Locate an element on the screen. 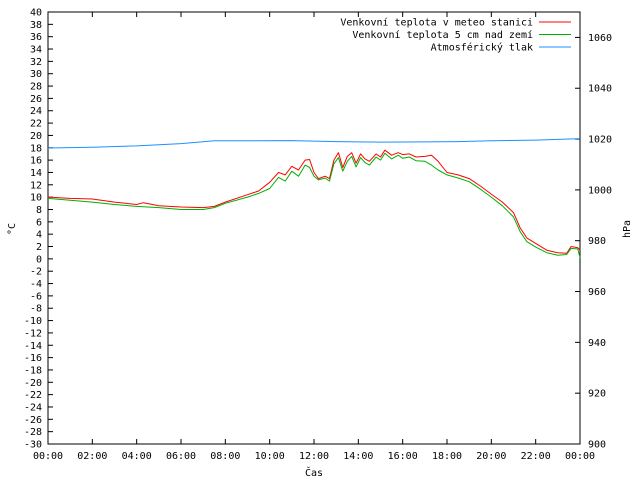 Image resolution: width=640 pixels, height=480 pixels. y2-tick-label: 960 is located at coordinates (597, 292).